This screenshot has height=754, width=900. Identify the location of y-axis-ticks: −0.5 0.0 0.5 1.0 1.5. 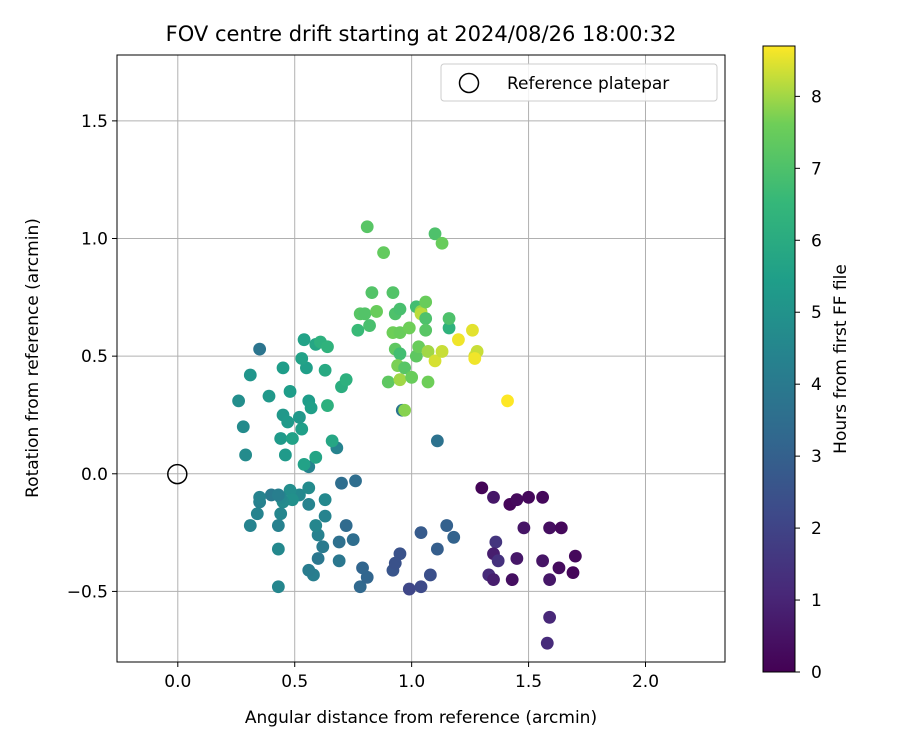
(92, 357).